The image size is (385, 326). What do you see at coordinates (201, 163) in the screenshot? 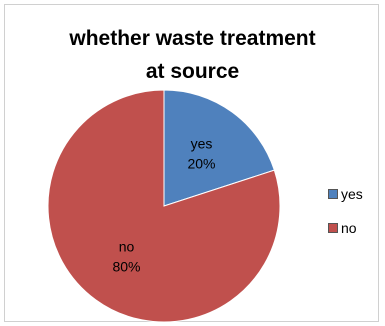
I see `slice-percent-yes: 20%` at bounding box center [201, 163].